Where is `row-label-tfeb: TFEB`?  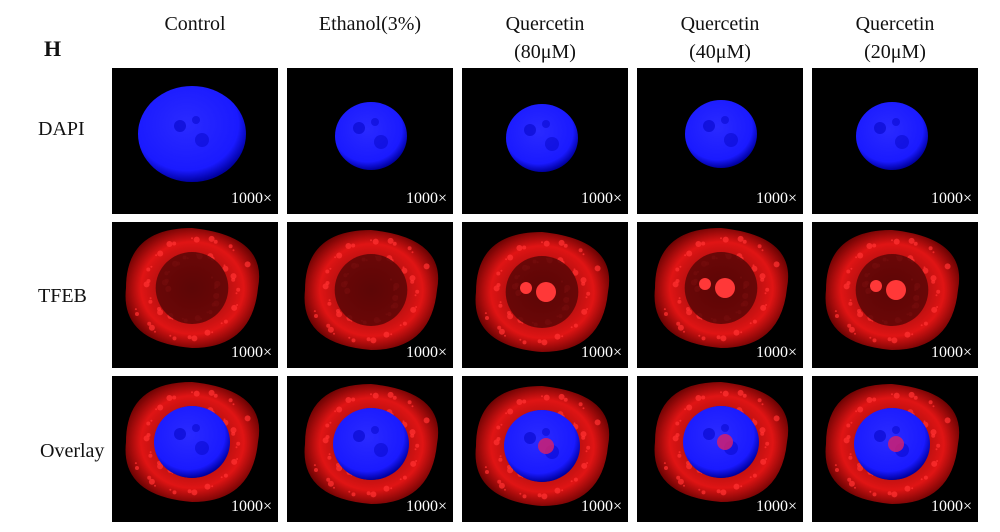
row-label-tfeb: TFEB is located at coordinates (62, 296).